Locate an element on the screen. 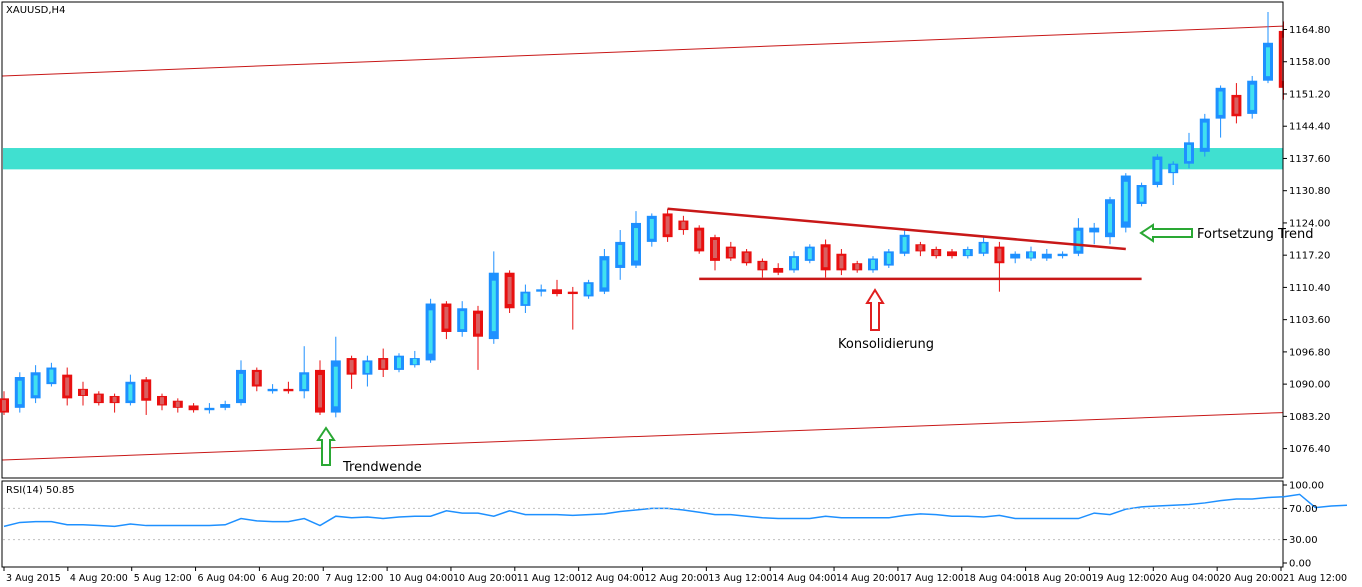 This screenshot has width=1362, height=587. y-tick-label: 1124.00 is located at coordinates (1309, 223).